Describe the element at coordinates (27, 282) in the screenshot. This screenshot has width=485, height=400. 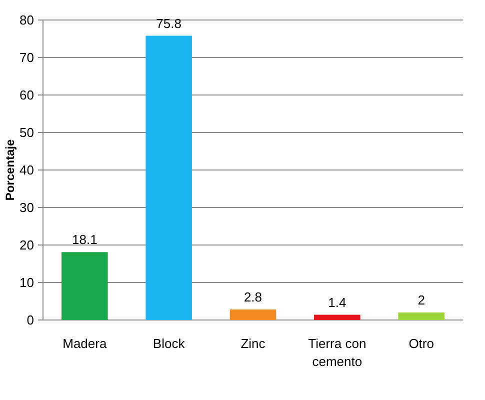
I see `y-tick-label: 10` at that location.